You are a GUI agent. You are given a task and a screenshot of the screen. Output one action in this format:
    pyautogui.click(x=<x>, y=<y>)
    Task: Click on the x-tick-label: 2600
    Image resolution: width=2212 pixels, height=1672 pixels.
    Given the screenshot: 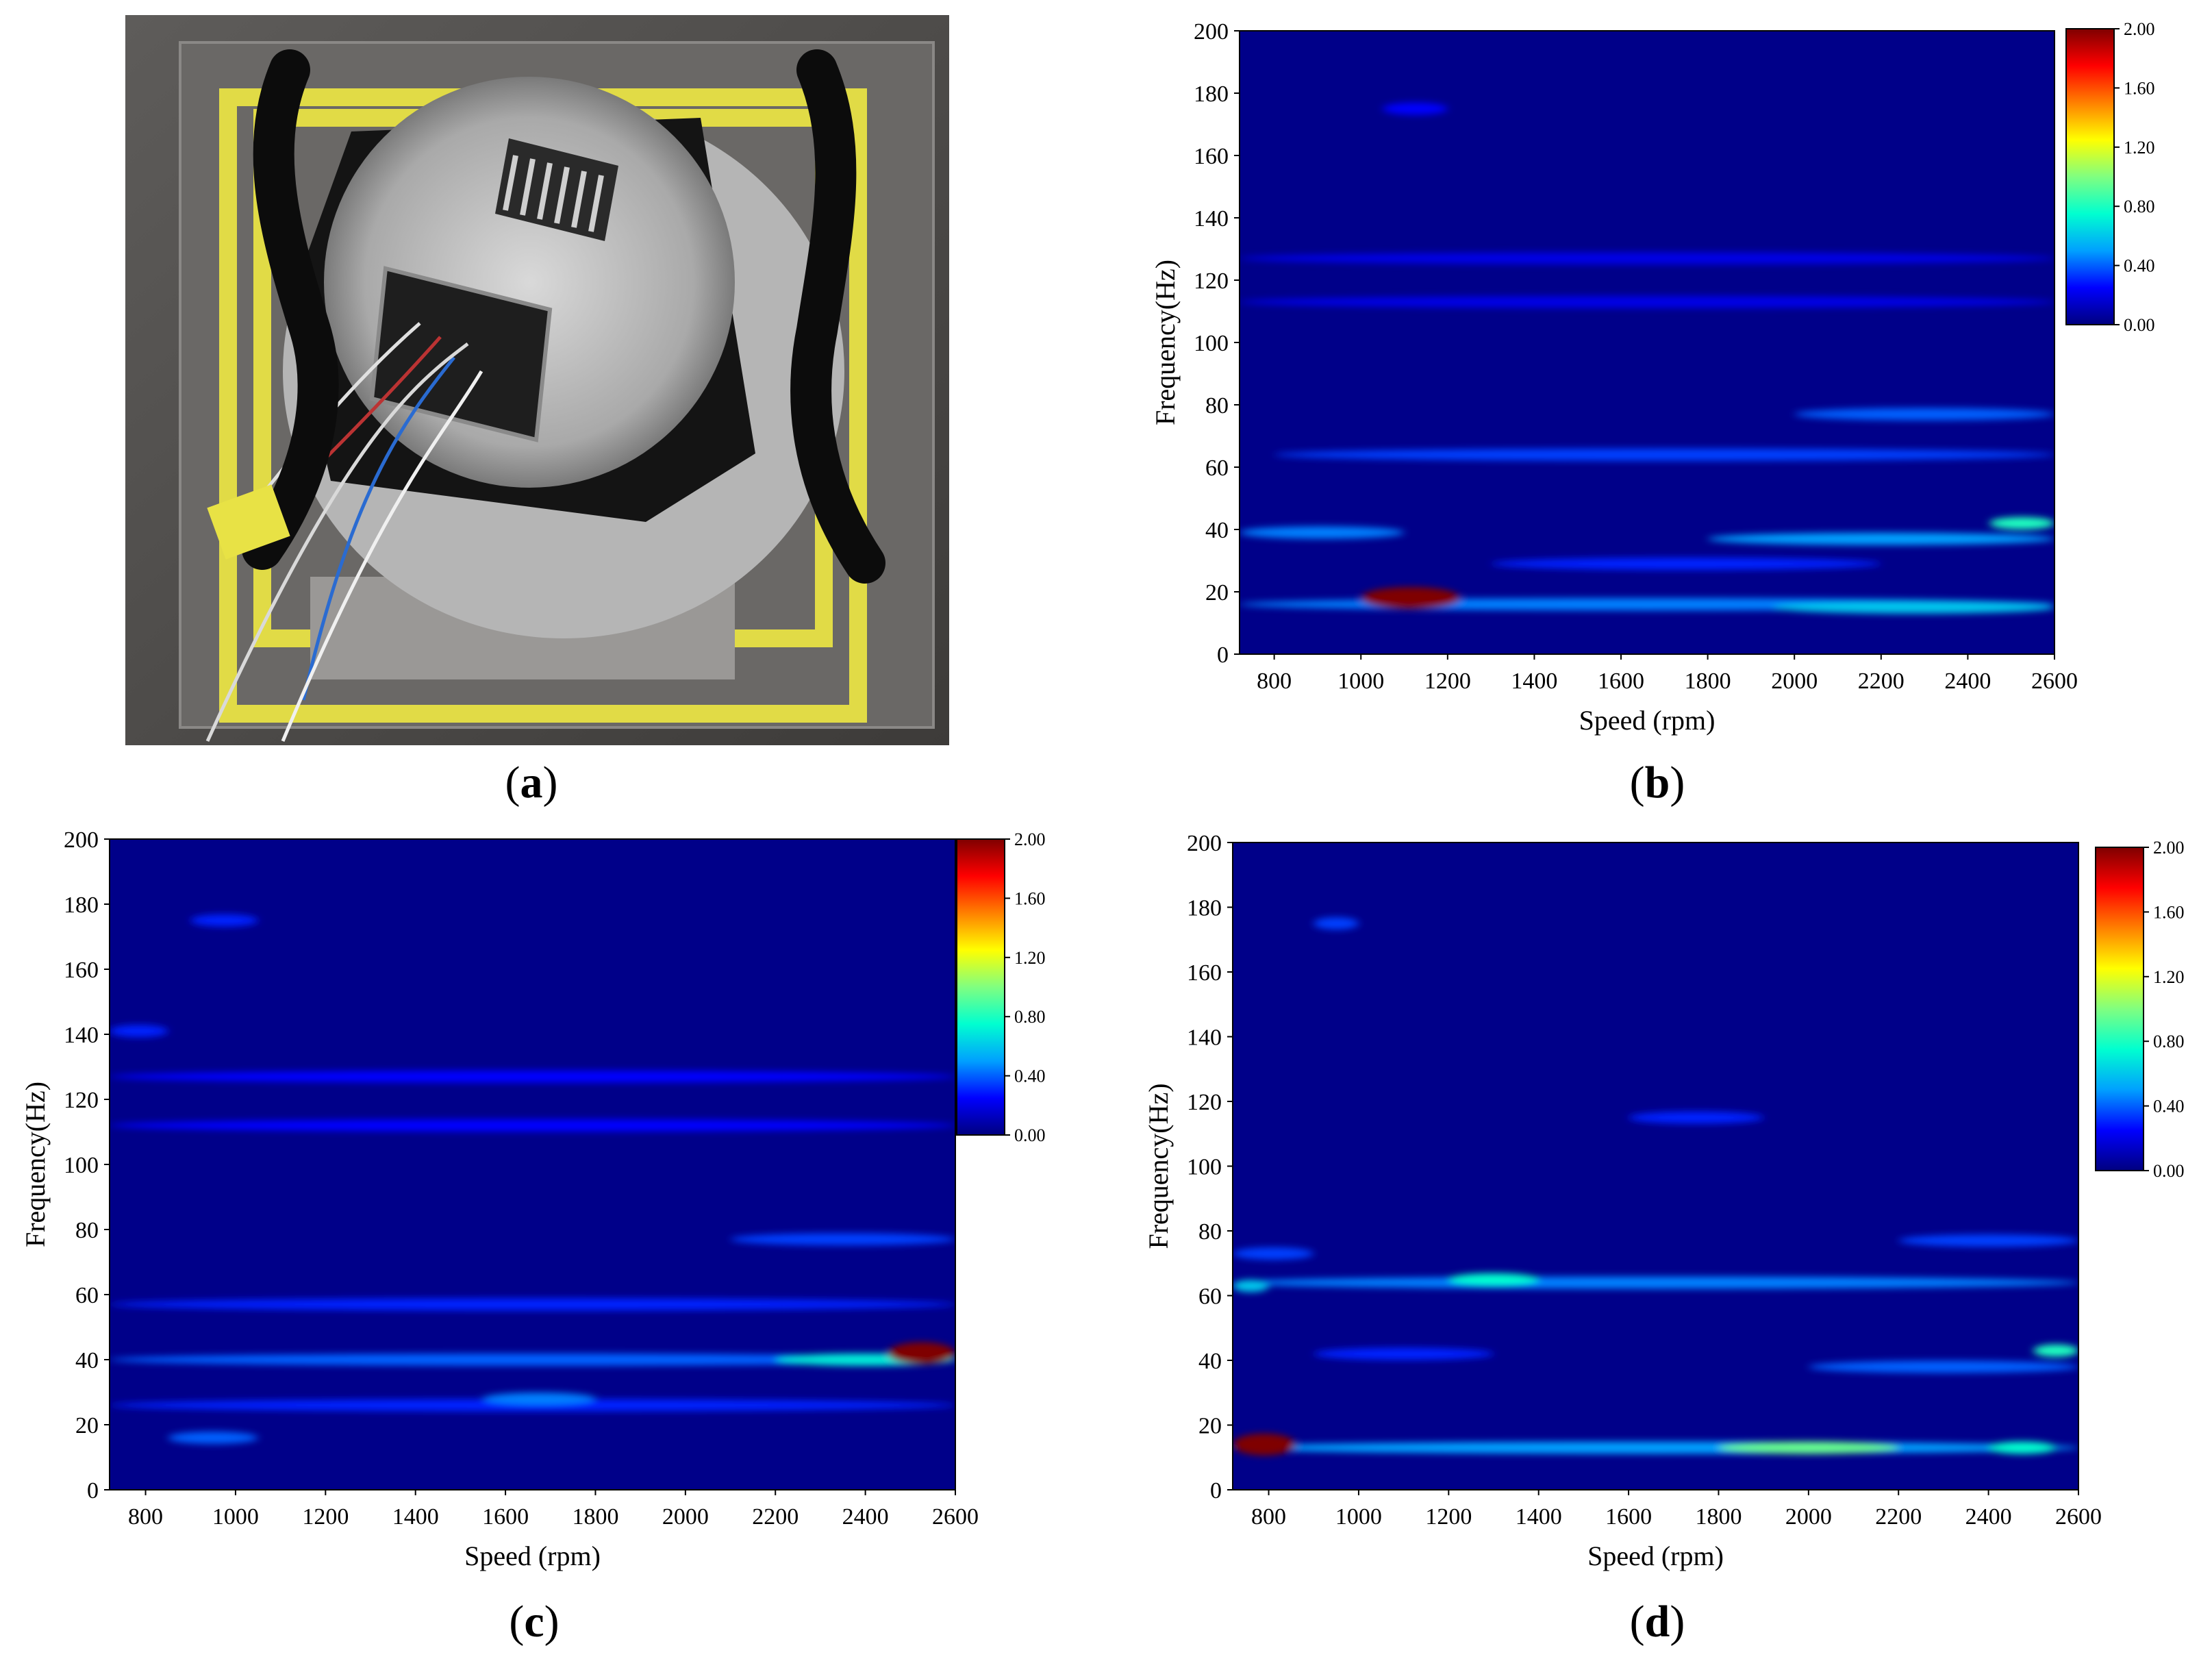 What is the action you would take?
    pyautogui.click(x=955, y=1517)
    